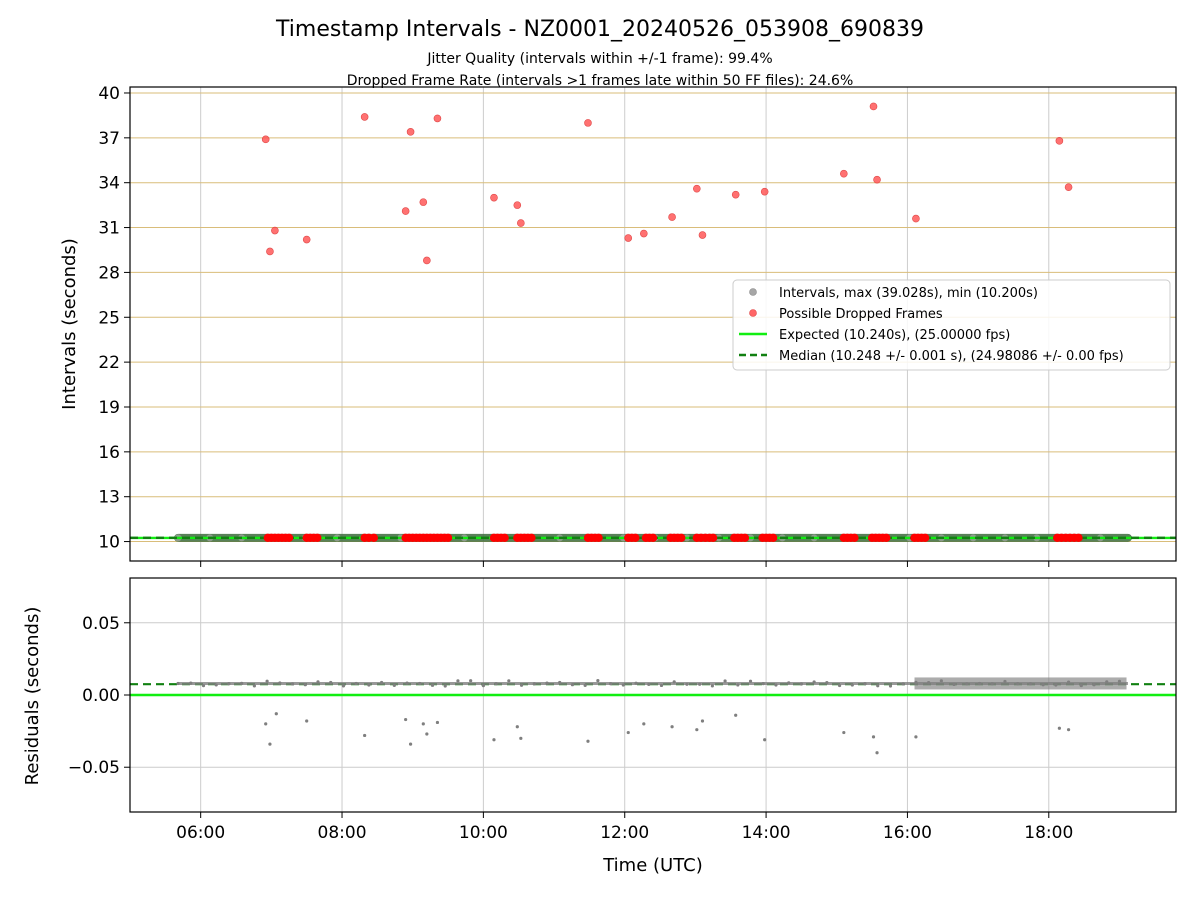 The width and height of the screenshot is (1200, 900). What do you see at coordinates (861, 314) in the screenshot?
I see `legend-label-dropped: Possible Dropped Frames` at bounding box center [861, 314].